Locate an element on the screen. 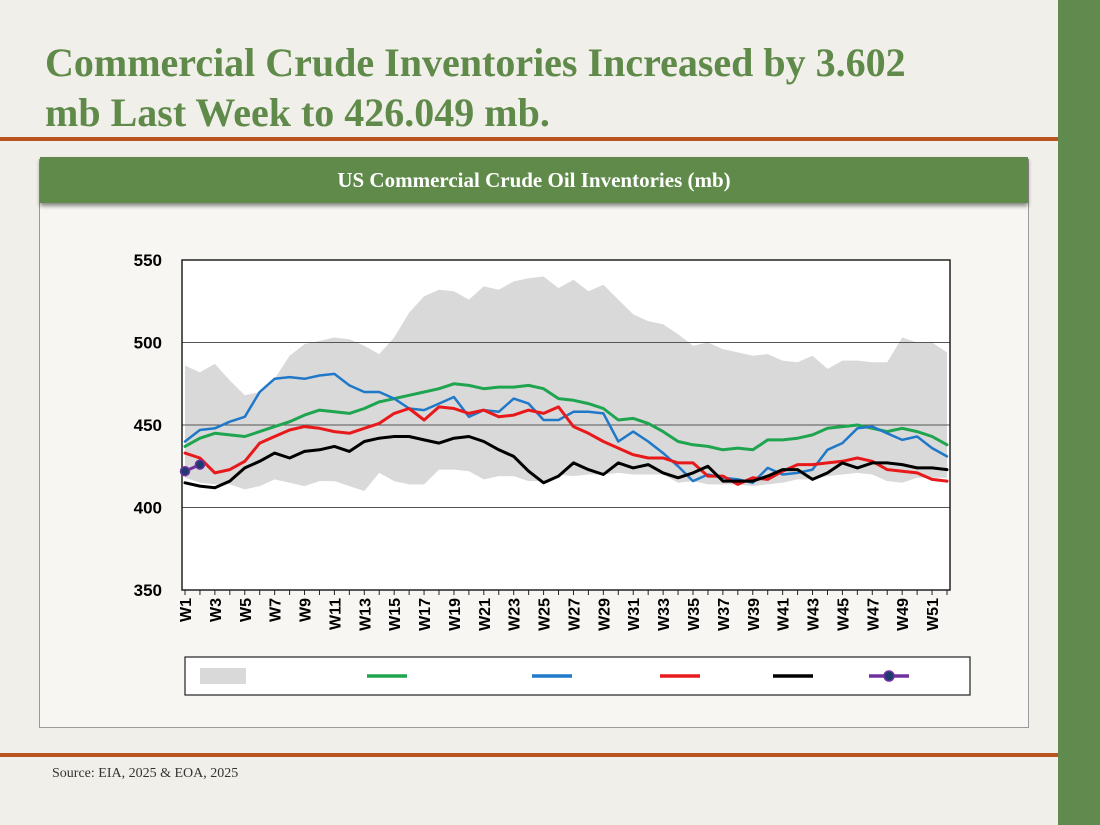 Image resolution: width=1100 pixels, height=825 pixels. x-tick-label: W41 is located at coordinates (784, 614).